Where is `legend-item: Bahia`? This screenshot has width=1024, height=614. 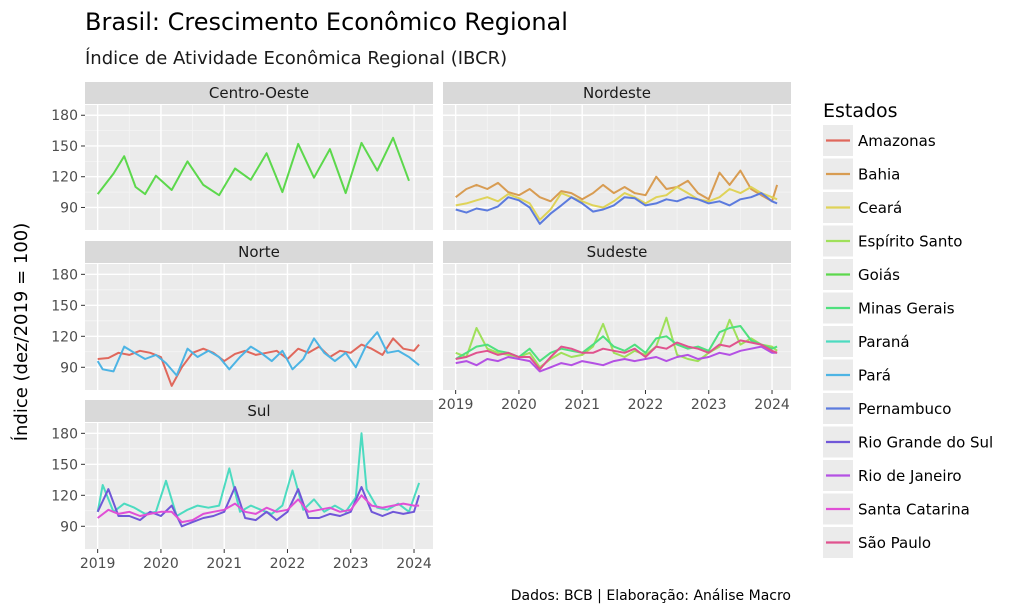
legend-item: Bahia is located at coordinates (861, 174).